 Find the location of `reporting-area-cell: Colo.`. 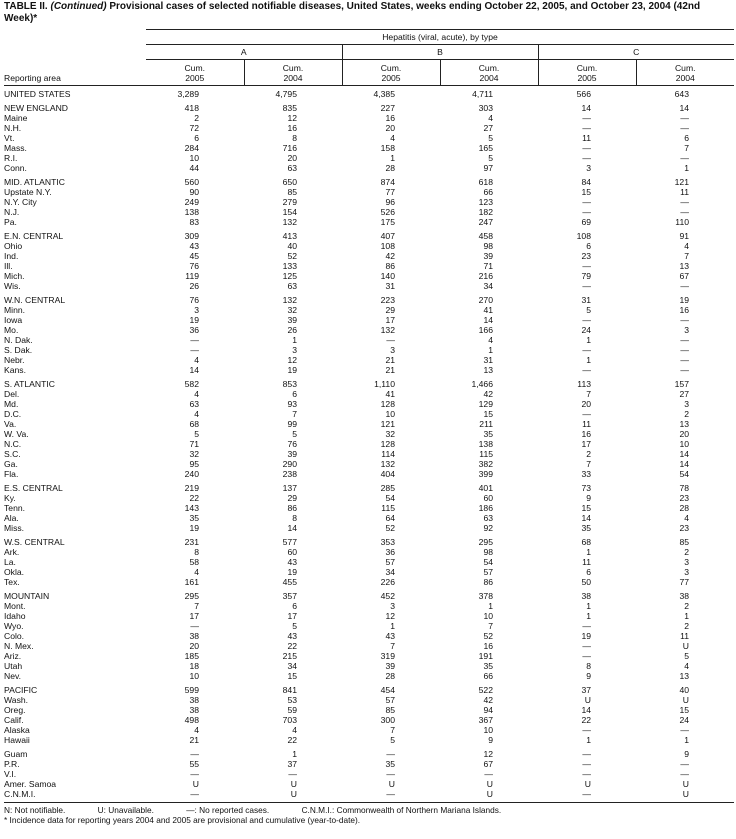

reporting-area-cell: Colo. is located at coordinates (14, 636).